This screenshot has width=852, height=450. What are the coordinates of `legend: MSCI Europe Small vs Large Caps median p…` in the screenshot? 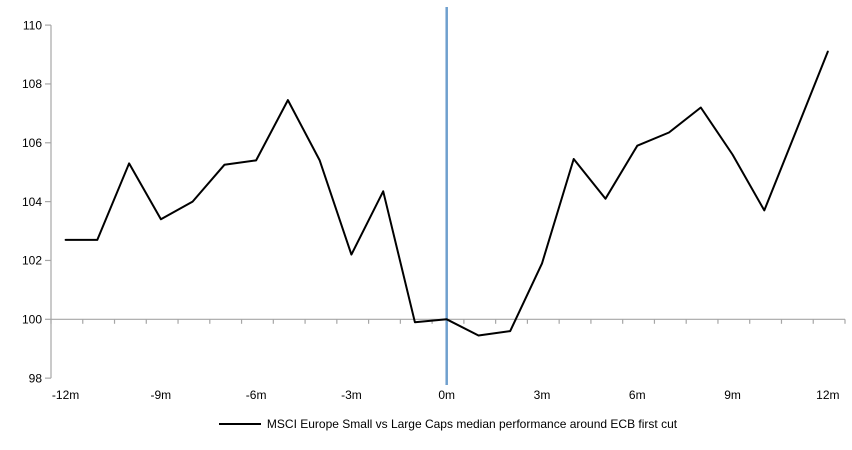 It's located at (448, 424).